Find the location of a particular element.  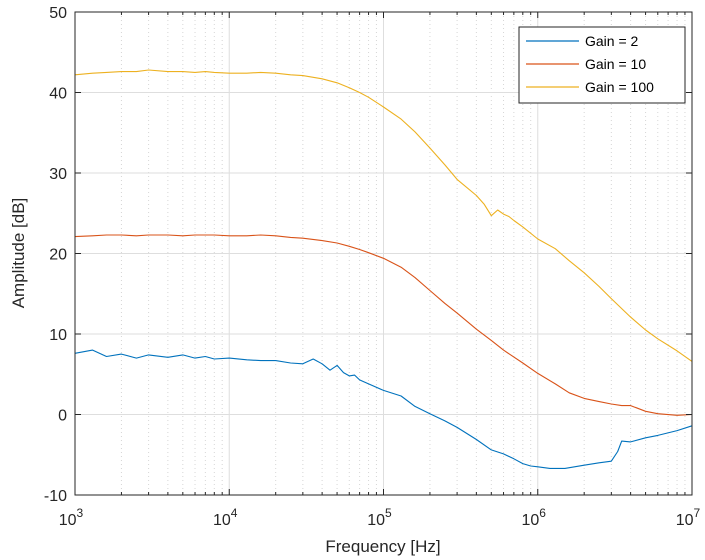

legend: Gain = 2 Gain = 10 Gain = 100 is located at coordinates (602, 65).